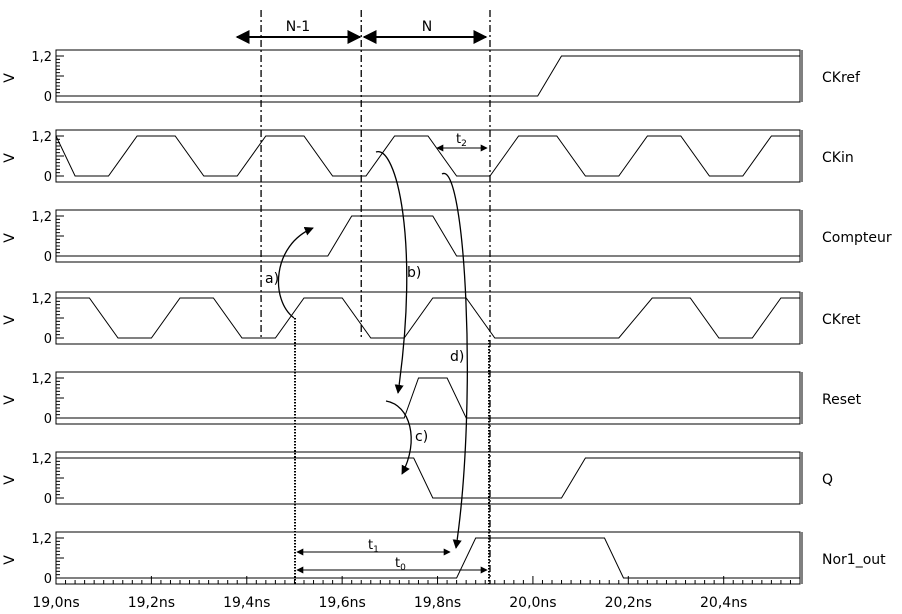  What do you see at coordinates (295, 272) in the screenshot?
I see `arrow-a` at bounding box center [295, 272].